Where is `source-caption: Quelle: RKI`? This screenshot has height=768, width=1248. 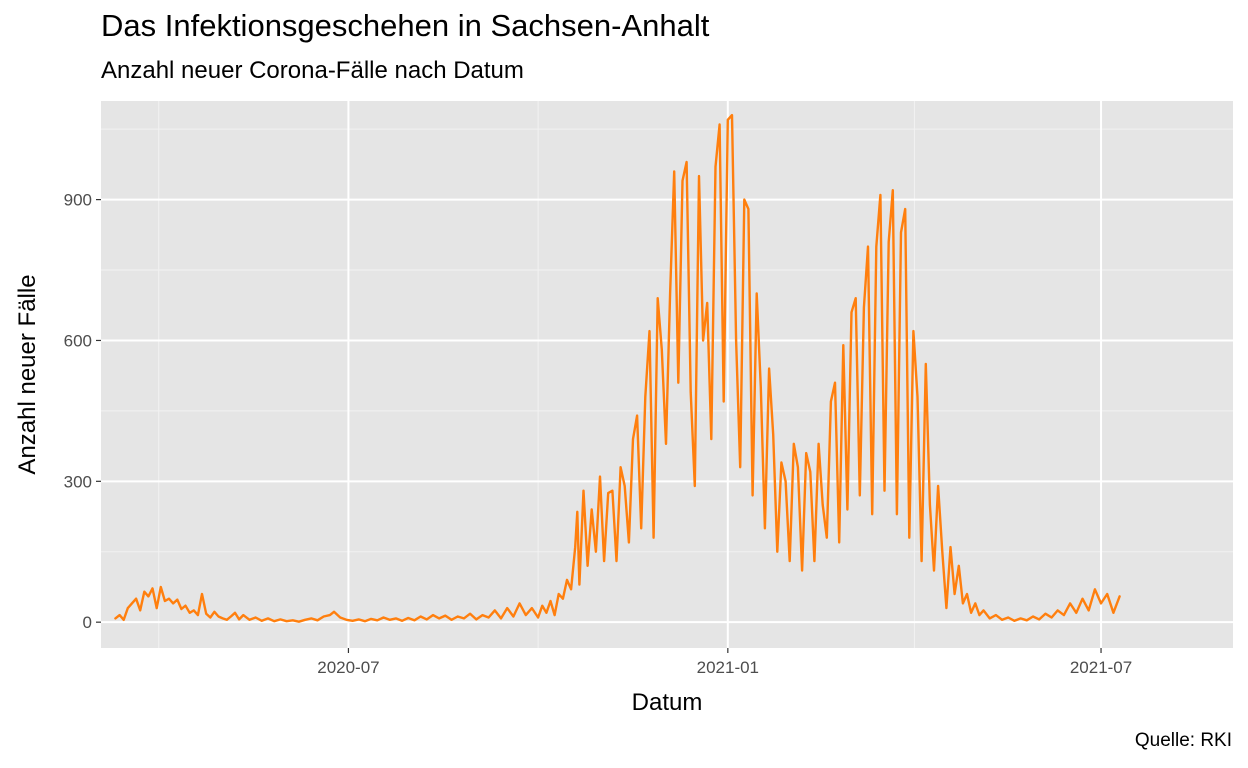
source-caption: Quelle: RKI is located at coordinates (1183, 740).